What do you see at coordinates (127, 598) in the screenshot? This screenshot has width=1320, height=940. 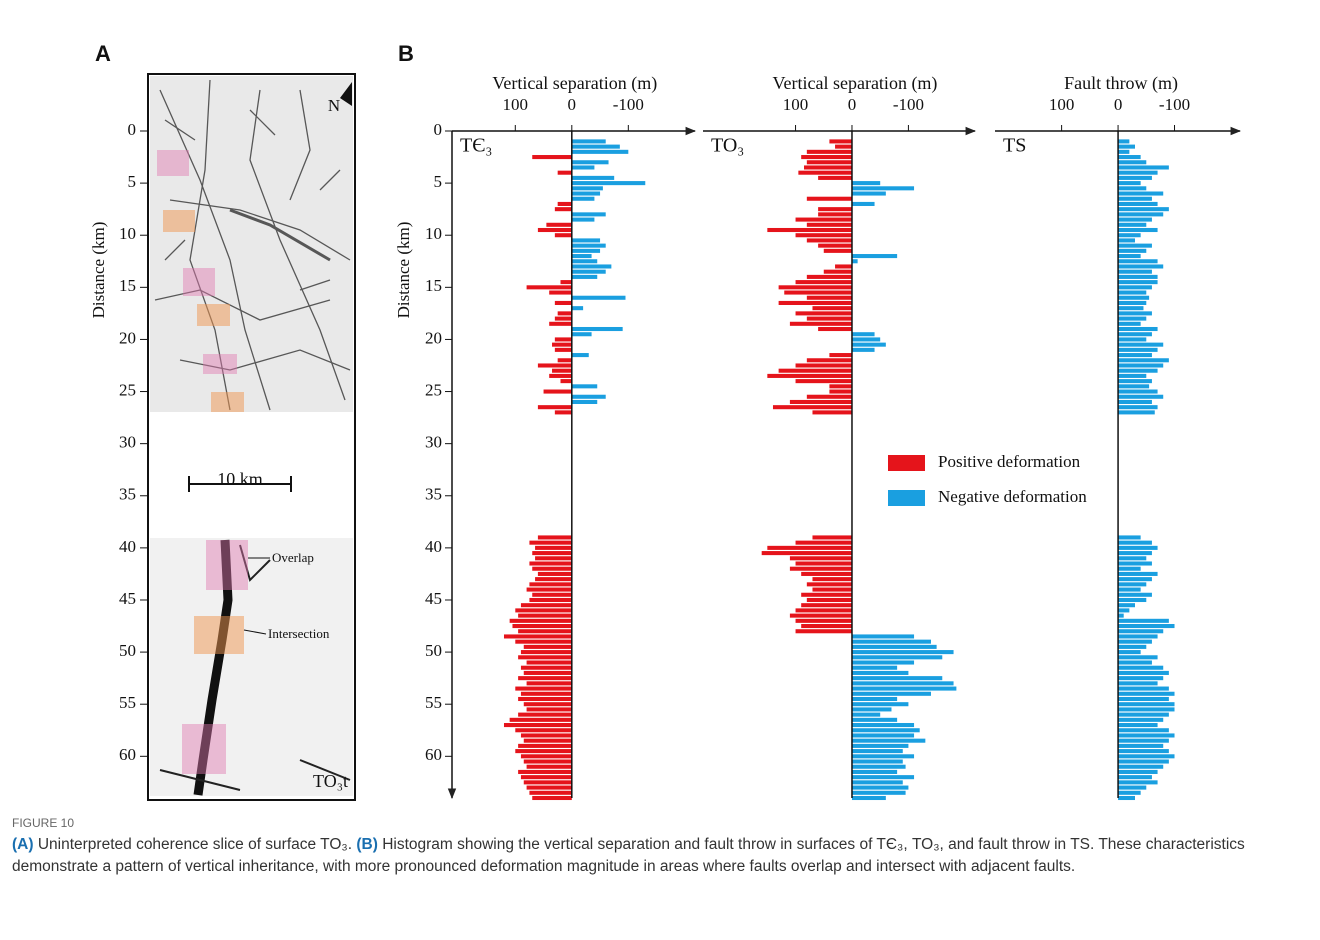 I see `y-tick-label: 45` at bounding box center [127, 598].